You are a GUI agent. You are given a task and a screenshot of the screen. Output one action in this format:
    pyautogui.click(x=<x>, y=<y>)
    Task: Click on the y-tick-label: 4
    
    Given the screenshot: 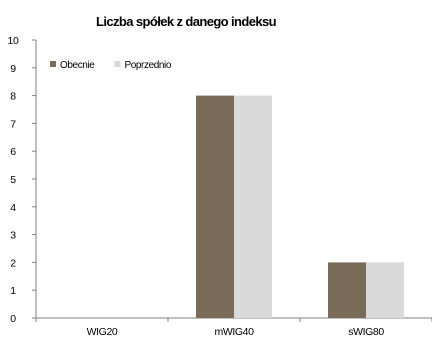 What is the action you would take?
    pyautogui.click(x=13, y=208)
    